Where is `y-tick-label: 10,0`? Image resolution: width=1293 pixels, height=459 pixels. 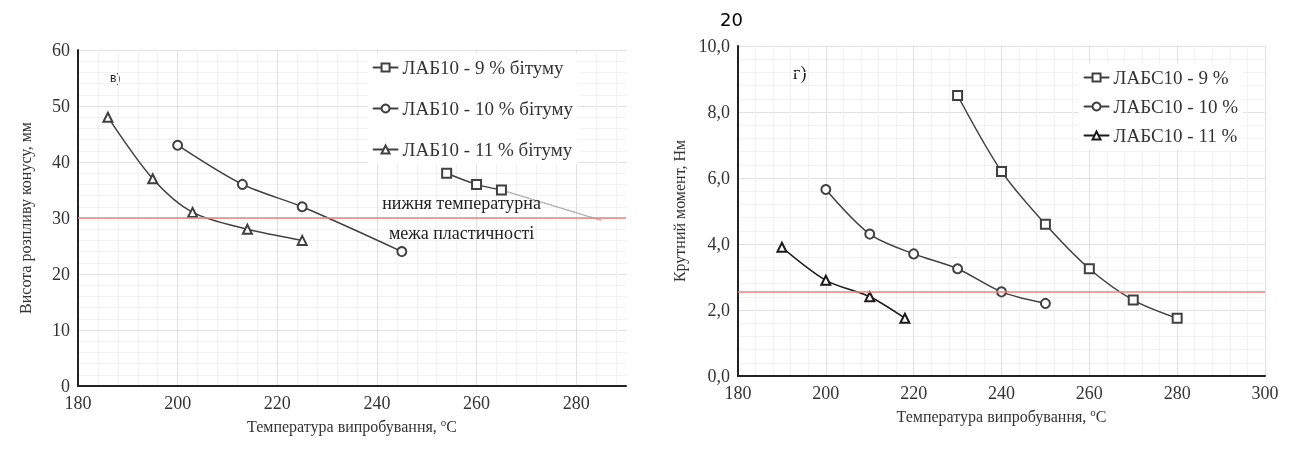
y-tick-label: 10,0 is located at coordinates (714, 46).